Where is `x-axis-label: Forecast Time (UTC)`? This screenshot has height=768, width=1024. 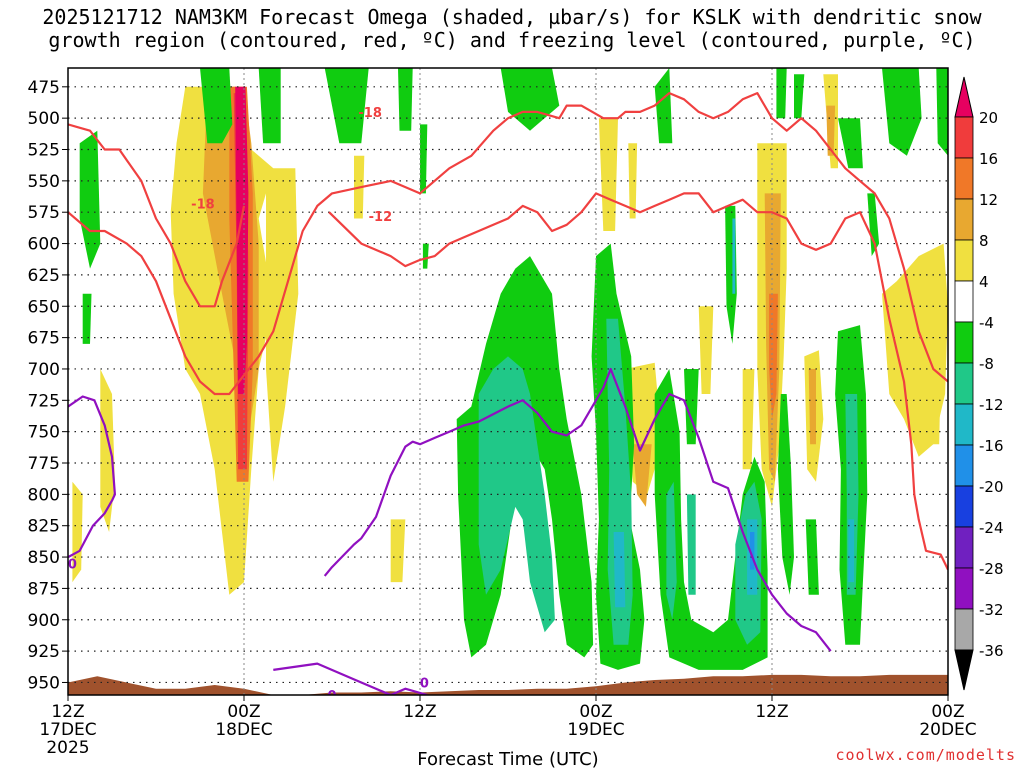
x-axis-label: Forecast Time (UTC) is located at coordinates (507, 758).